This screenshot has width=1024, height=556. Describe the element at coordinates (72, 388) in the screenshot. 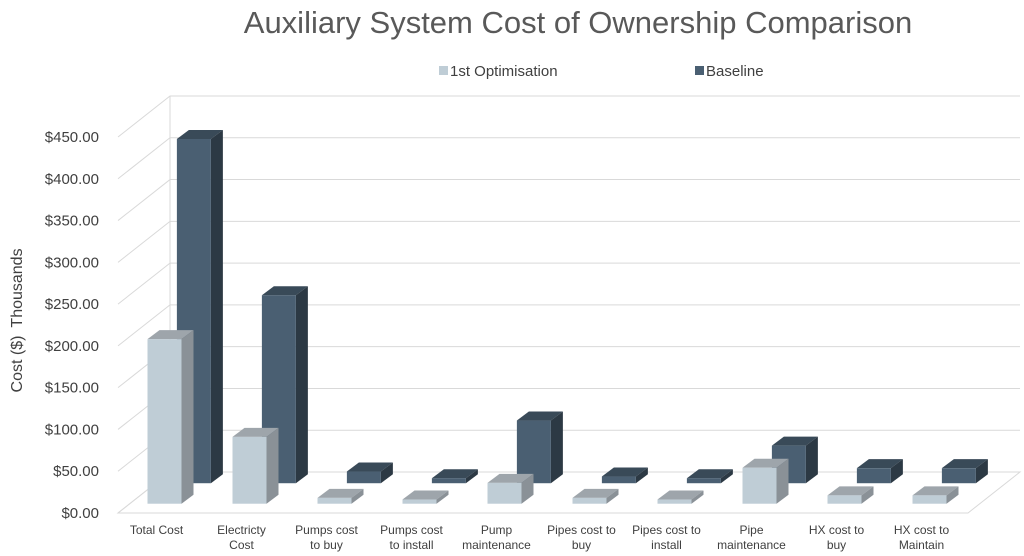

I see `y-tick-label: $150.00` at that location.